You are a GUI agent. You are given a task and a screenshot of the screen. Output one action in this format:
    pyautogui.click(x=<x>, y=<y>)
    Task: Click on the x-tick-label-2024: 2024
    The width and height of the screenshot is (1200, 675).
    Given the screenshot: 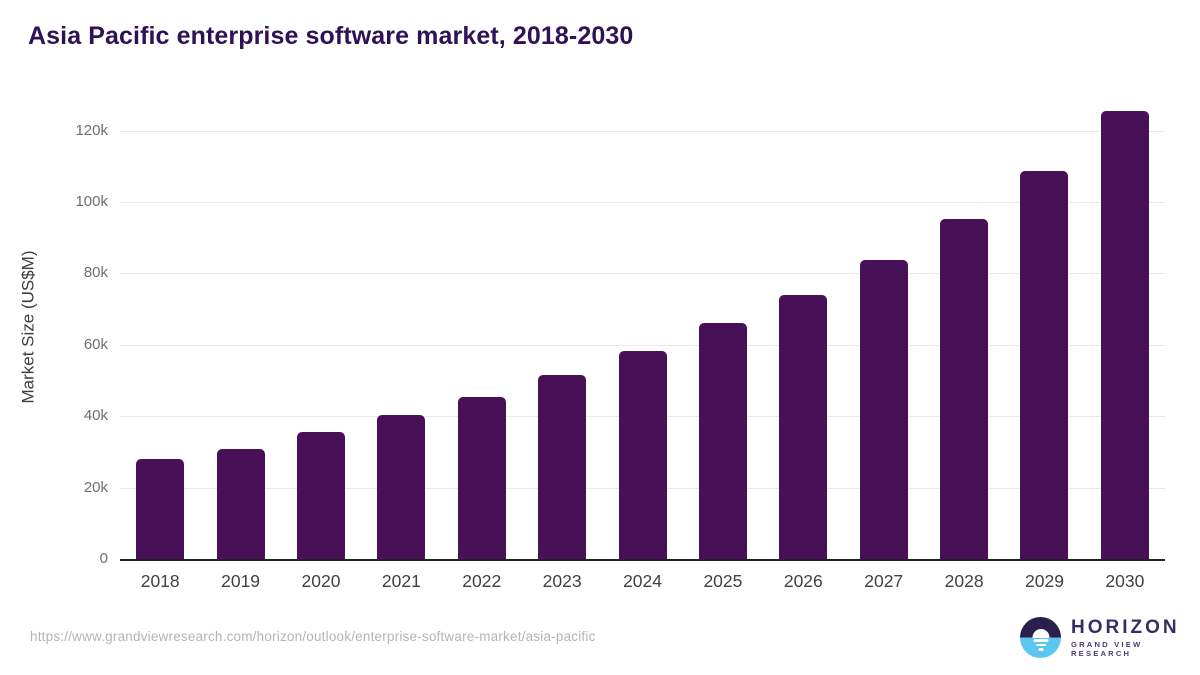 What is the action you would take?
    pyautogui.click(x=642, y=581)
    